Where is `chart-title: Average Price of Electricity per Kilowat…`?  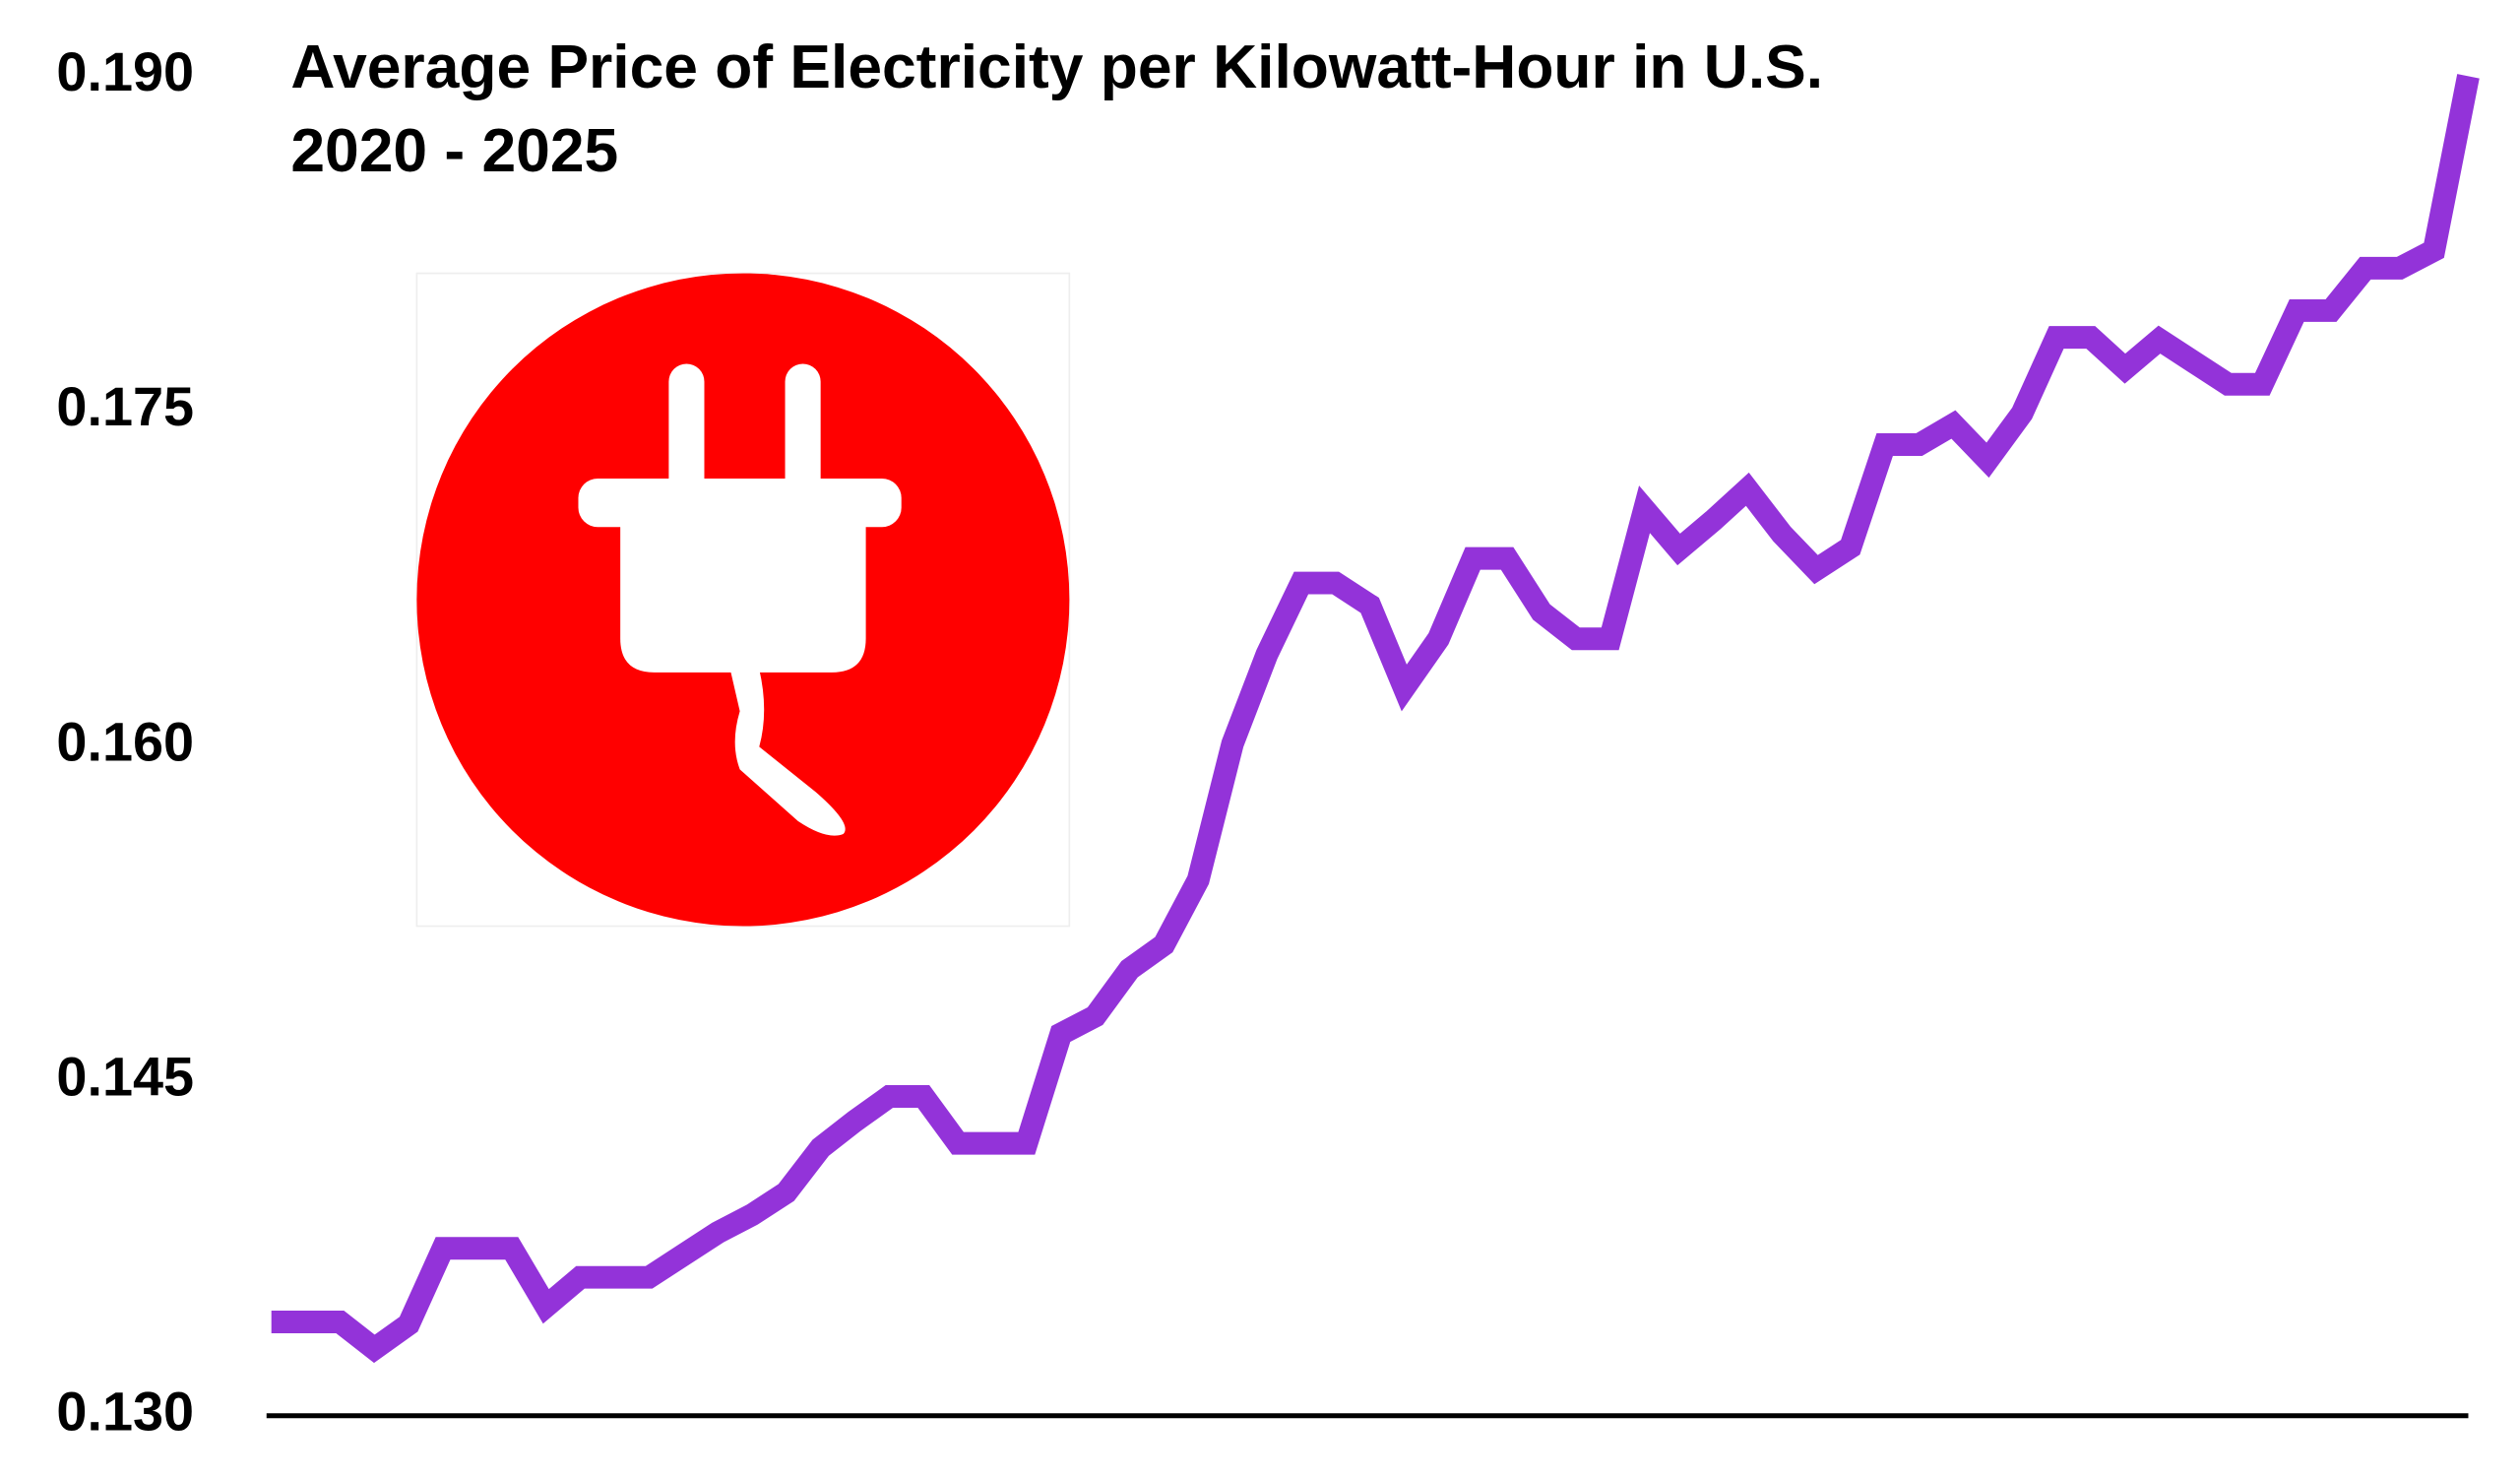
chart-title: Average Price of Electricity per Kilowat… is located at coordinates (1056, 67).